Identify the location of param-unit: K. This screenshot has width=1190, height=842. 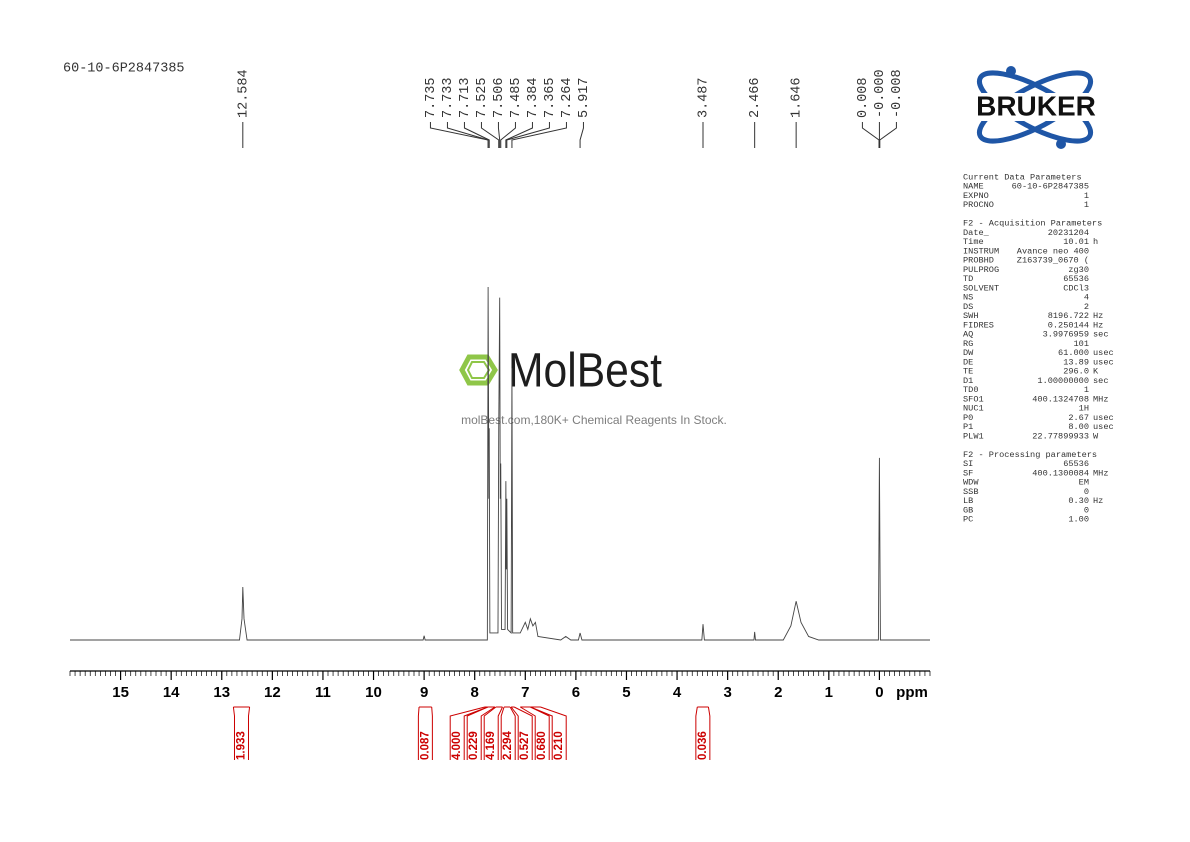
(1096, 372).